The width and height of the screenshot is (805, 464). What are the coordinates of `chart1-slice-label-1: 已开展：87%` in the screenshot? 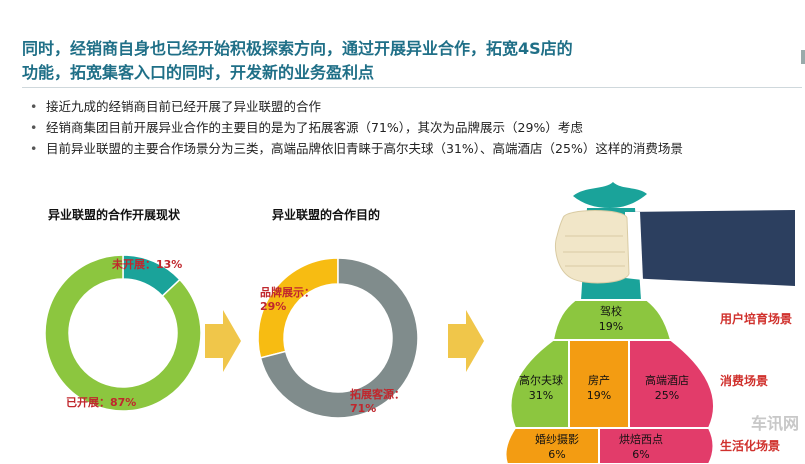 It's located at (101, 402).